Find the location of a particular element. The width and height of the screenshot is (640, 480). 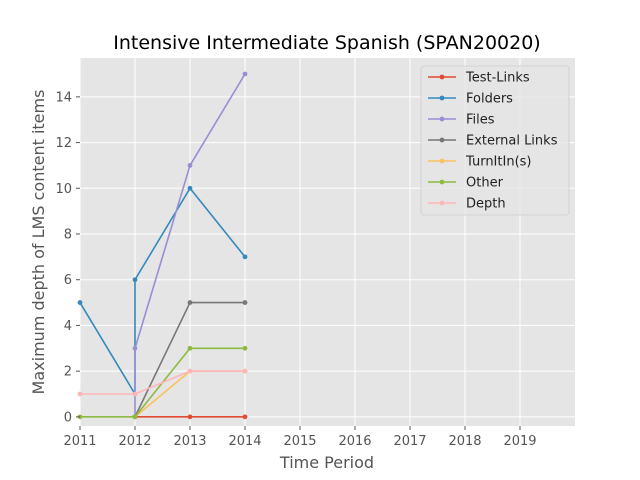

legend-label: Other is located at coordinates (485, 183).